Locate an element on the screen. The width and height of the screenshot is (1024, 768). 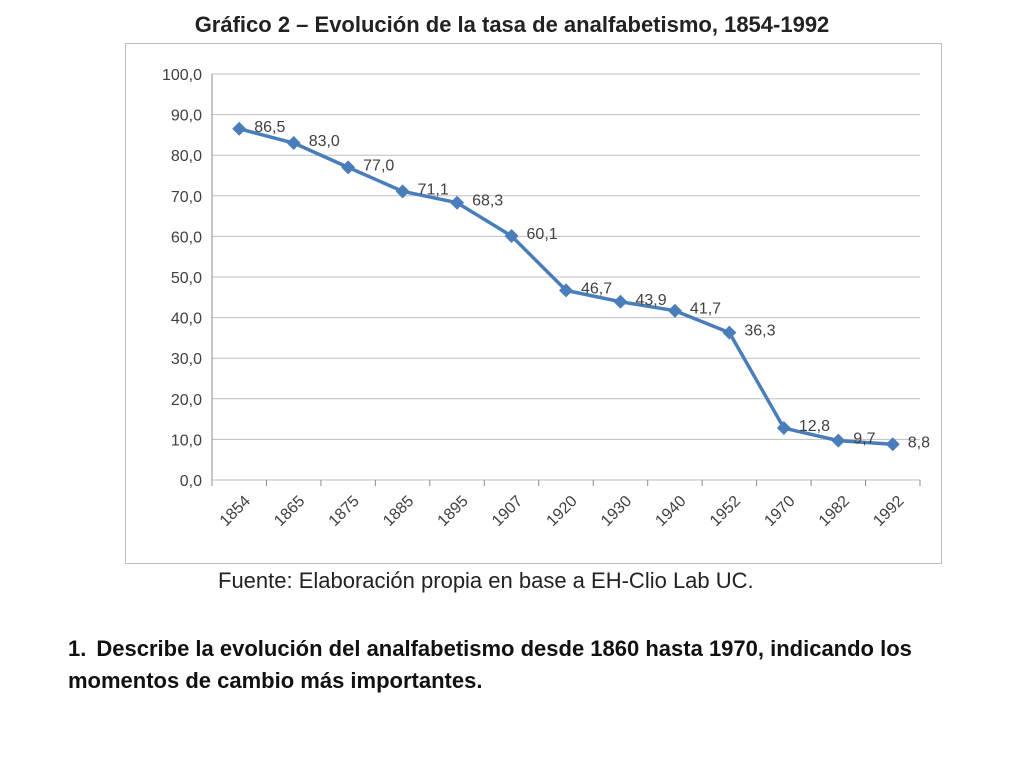
y-tick-label: 40,0 is located at coordinates (186, 319).